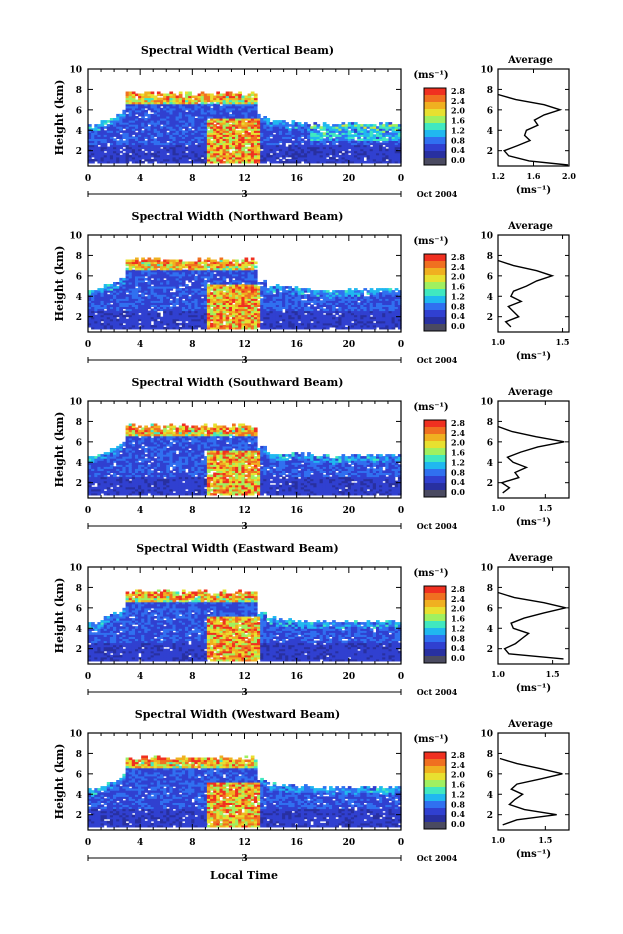  I want to click on x-tick-label: 0, so click(88, 179).